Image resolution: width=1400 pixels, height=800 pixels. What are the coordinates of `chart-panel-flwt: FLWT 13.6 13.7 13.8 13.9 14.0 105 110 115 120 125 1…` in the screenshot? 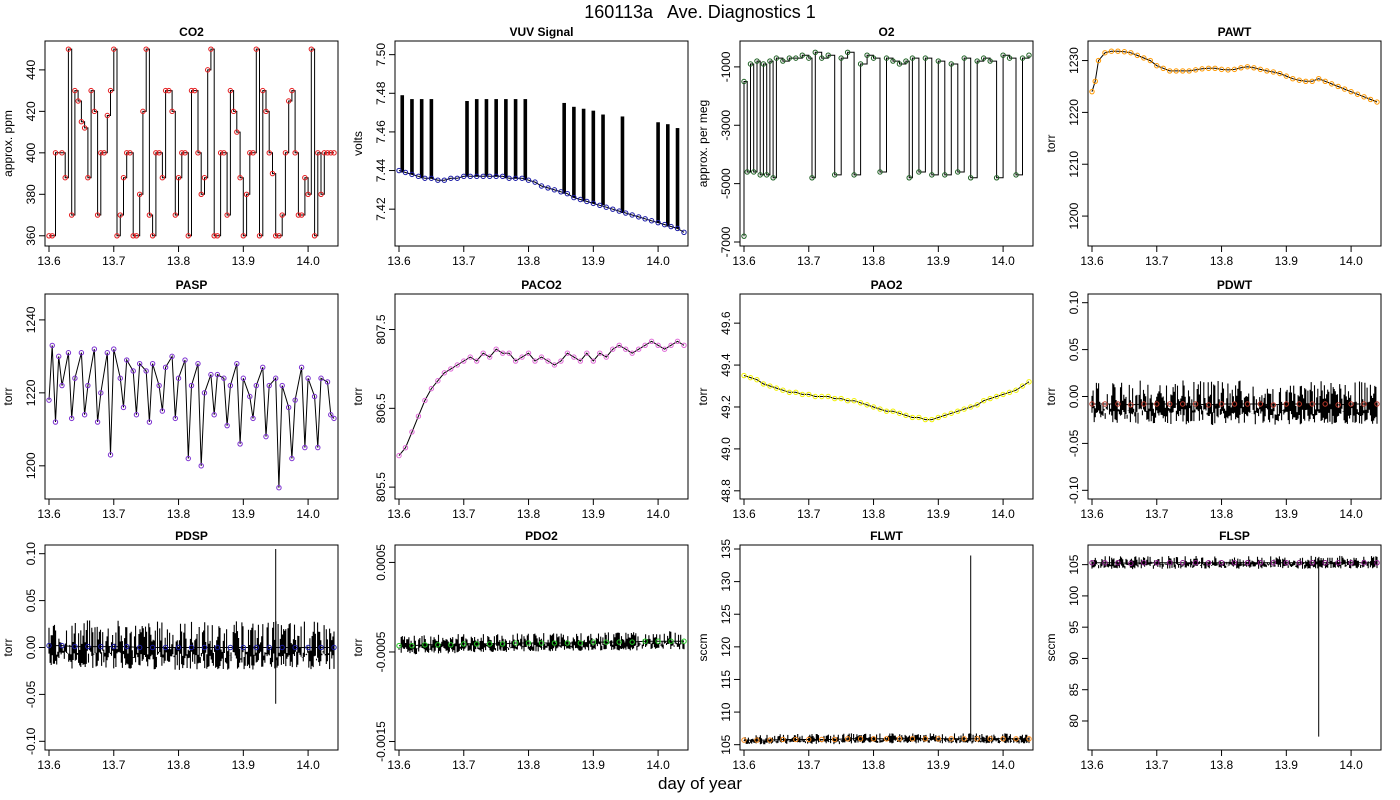 It's located at (865, 650).